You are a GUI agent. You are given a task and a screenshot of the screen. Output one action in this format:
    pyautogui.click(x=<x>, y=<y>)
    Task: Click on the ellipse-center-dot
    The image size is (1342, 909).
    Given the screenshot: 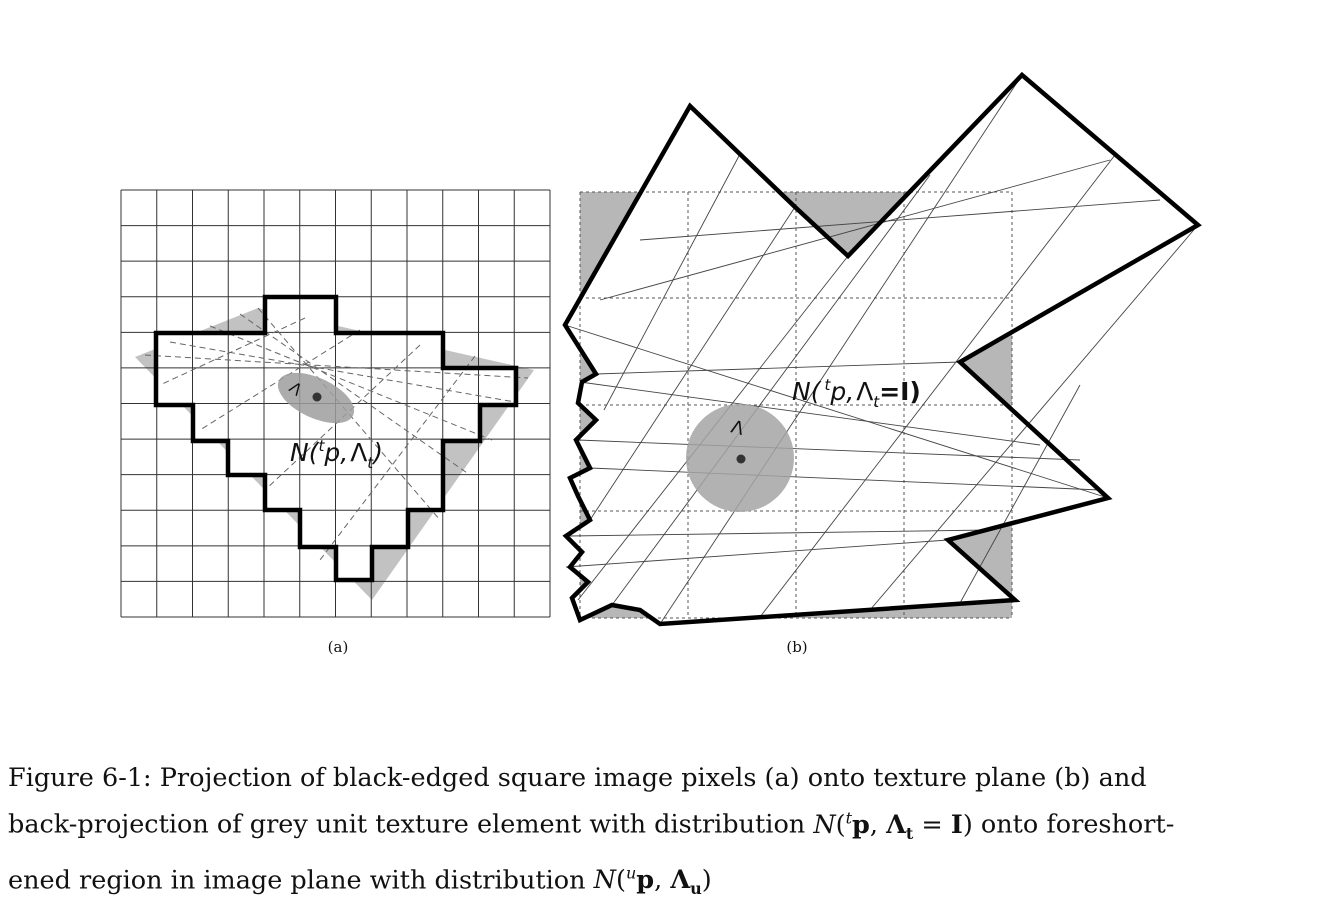 What is the action you would take?
    pyautogui.click(x=317, y=397)
    